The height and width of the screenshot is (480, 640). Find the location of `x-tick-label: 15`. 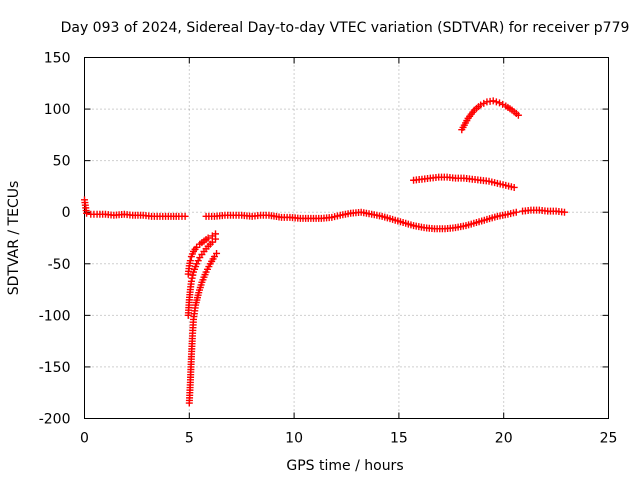

x-tick-label: 15 is located at coordinates (399, 439).